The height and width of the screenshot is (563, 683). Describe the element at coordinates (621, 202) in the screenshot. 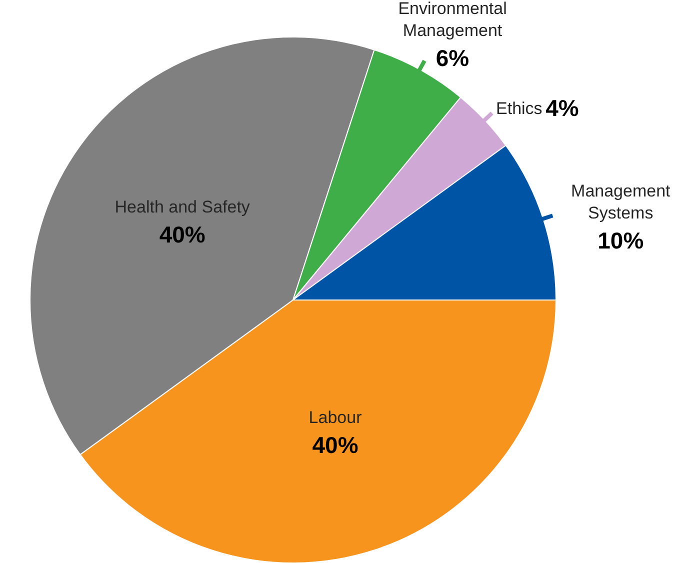

I see `slice-label: Management Systems` at that location.